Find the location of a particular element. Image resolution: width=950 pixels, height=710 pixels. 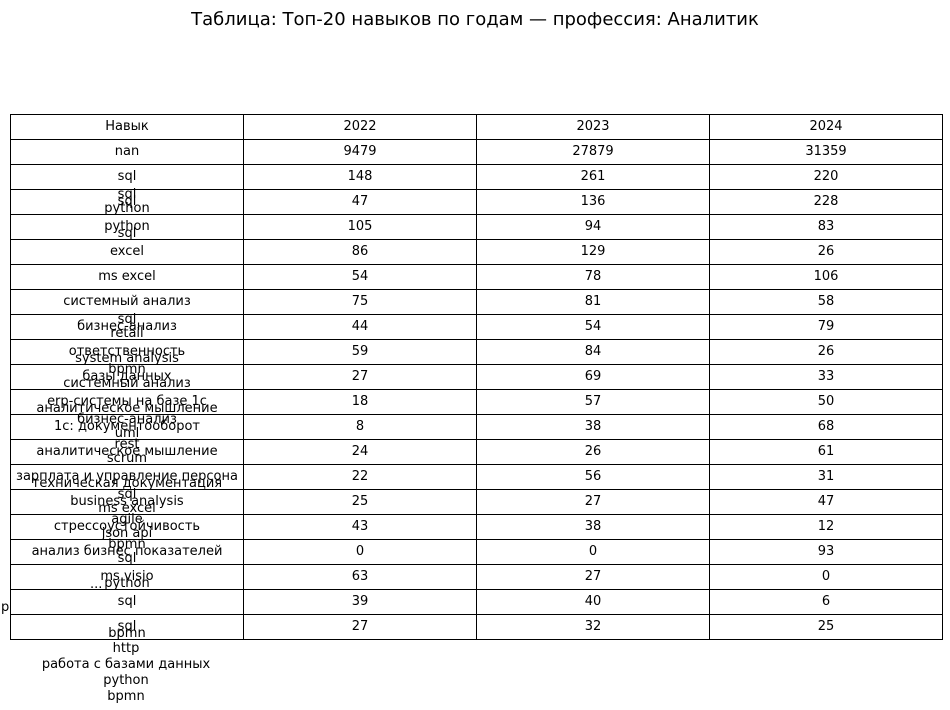

skill-label: системный анализ is located at coordinates (127, 301).